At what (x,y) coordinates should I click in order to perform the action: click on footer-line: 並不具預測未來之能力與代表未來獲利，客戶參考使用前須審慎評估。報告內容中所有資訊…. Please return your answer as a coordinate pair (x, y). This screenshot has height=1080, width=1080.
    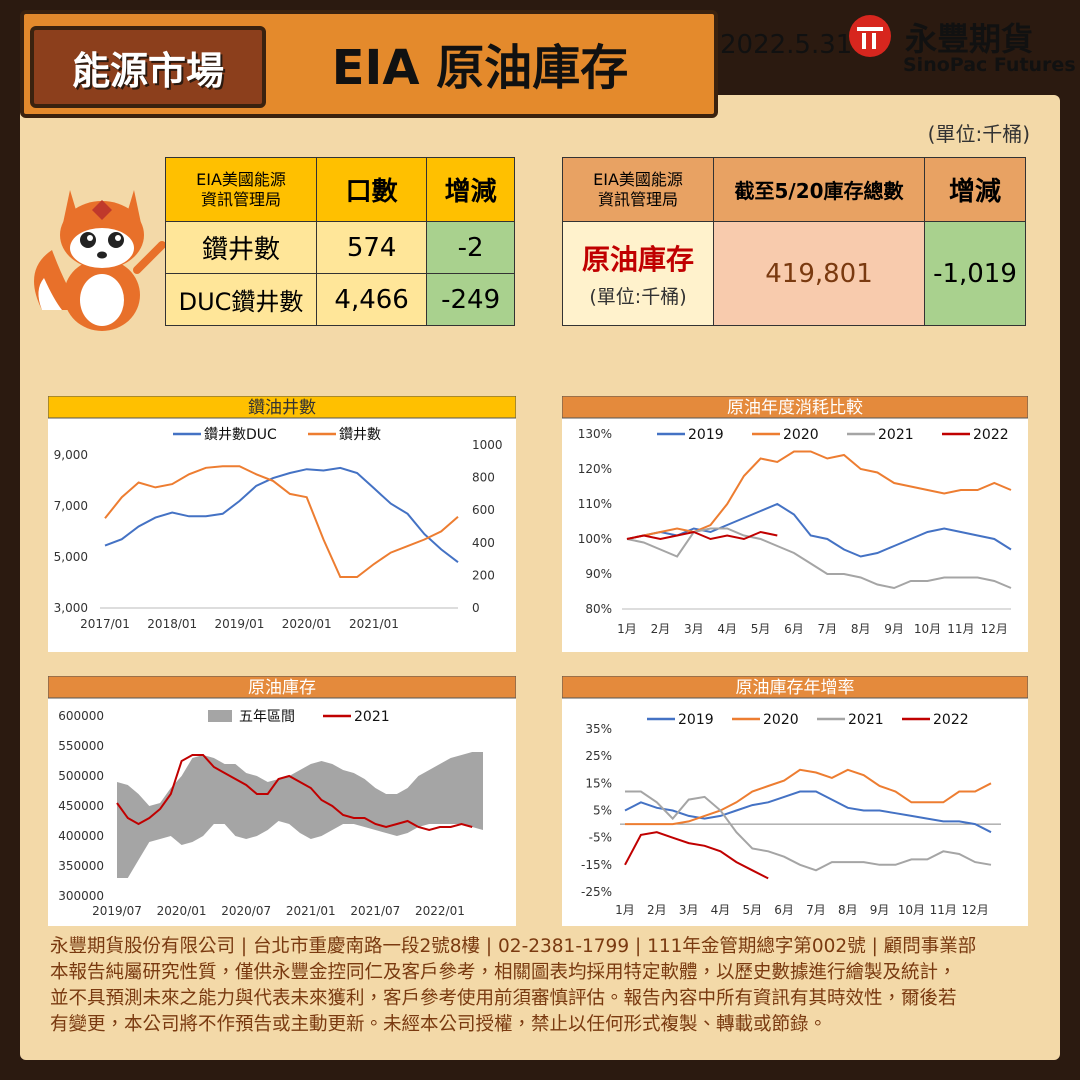
    Looking at the image, I should click on (503, 998).